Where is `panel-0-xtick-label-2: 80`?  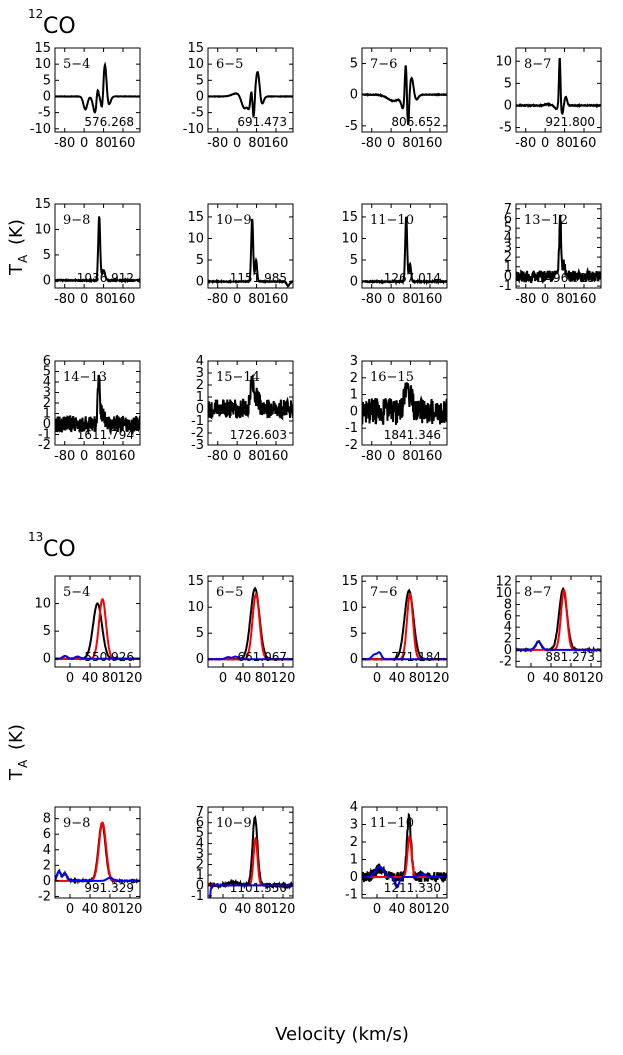
panel-0-xtick-label-2: 80 is located at coordinates (103, 143).